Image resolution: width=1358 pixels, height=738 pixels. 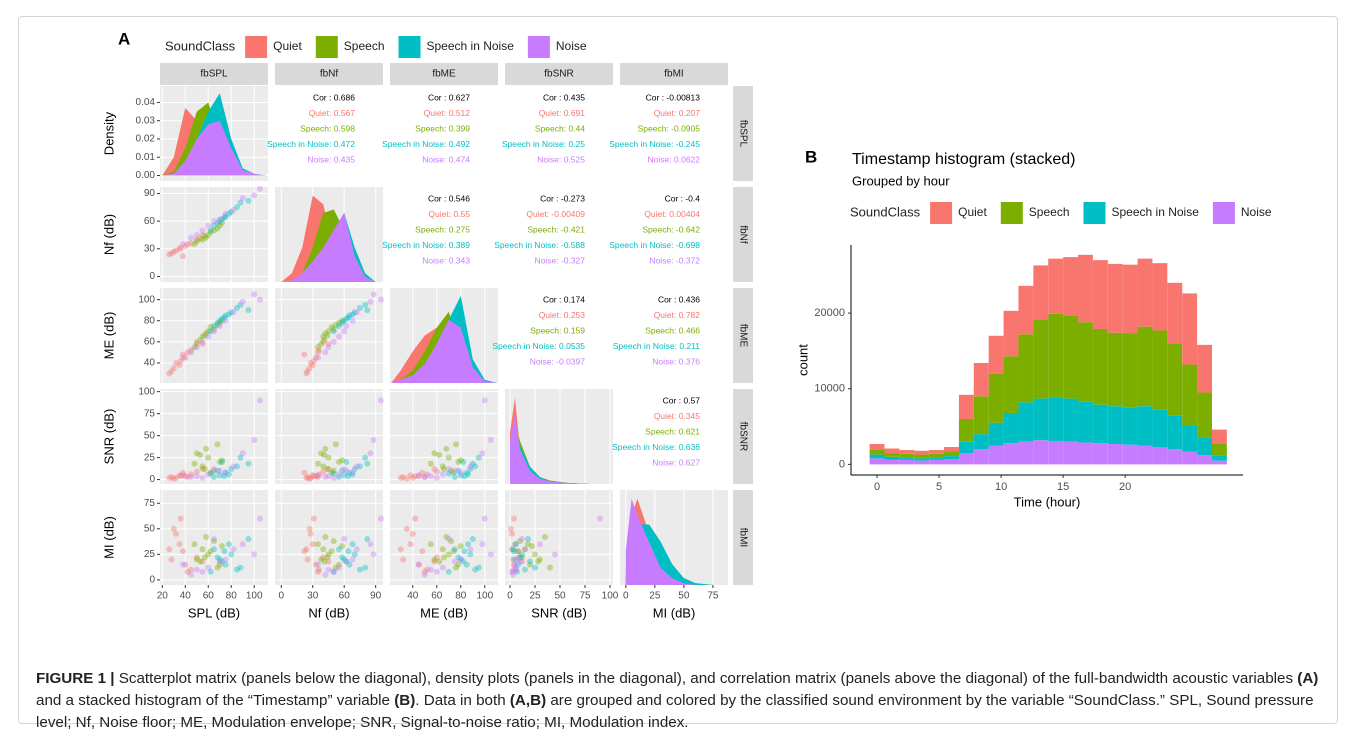 I want to click on legend-key, so click(x=1223, y=213).